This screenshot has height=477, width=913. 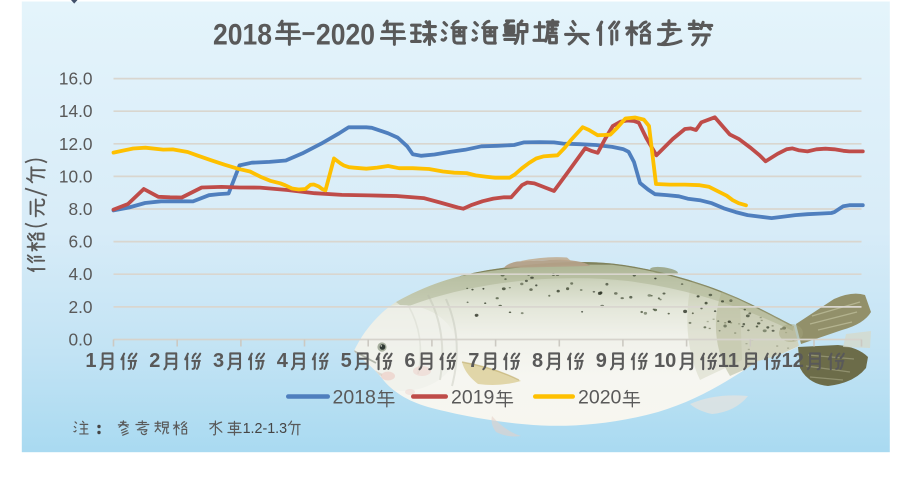 I want to click on svg-text: 10.0, so click(x=76, y=176).